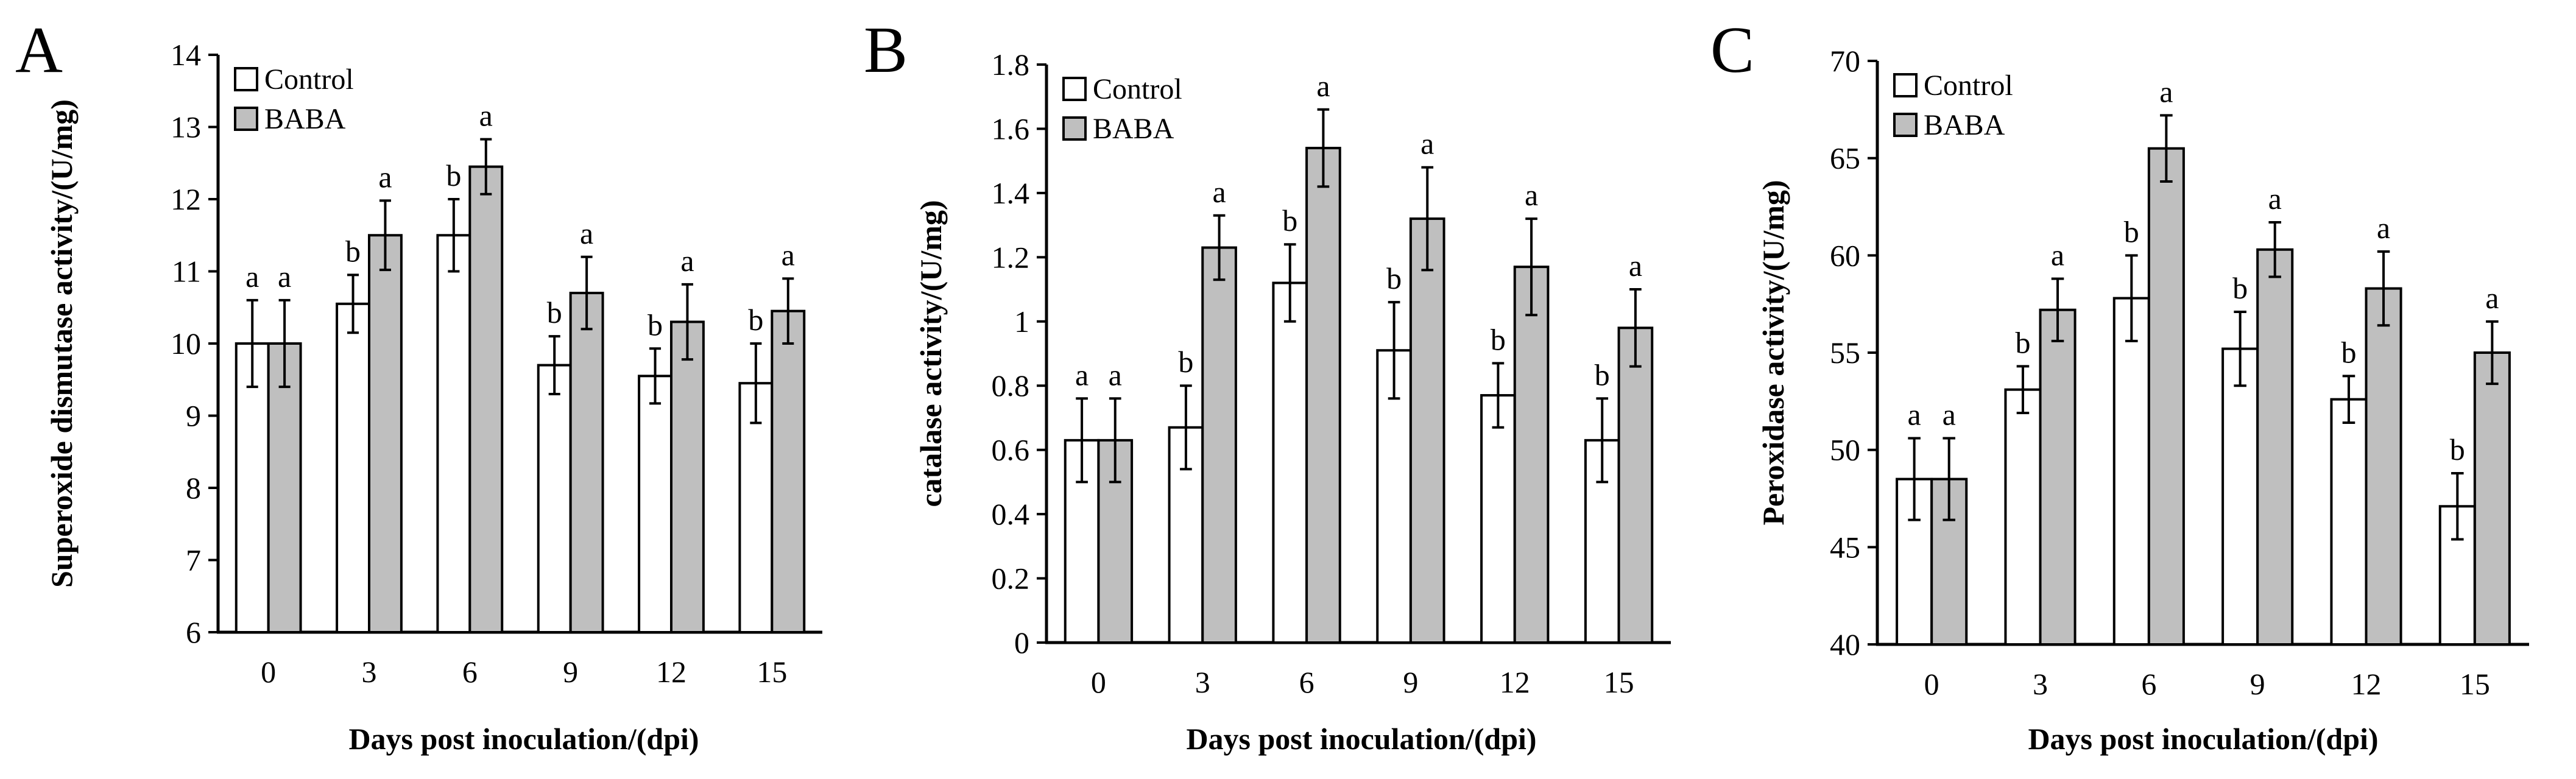  I want to click on y-tick-label: 0.2, so click(1011, 579).